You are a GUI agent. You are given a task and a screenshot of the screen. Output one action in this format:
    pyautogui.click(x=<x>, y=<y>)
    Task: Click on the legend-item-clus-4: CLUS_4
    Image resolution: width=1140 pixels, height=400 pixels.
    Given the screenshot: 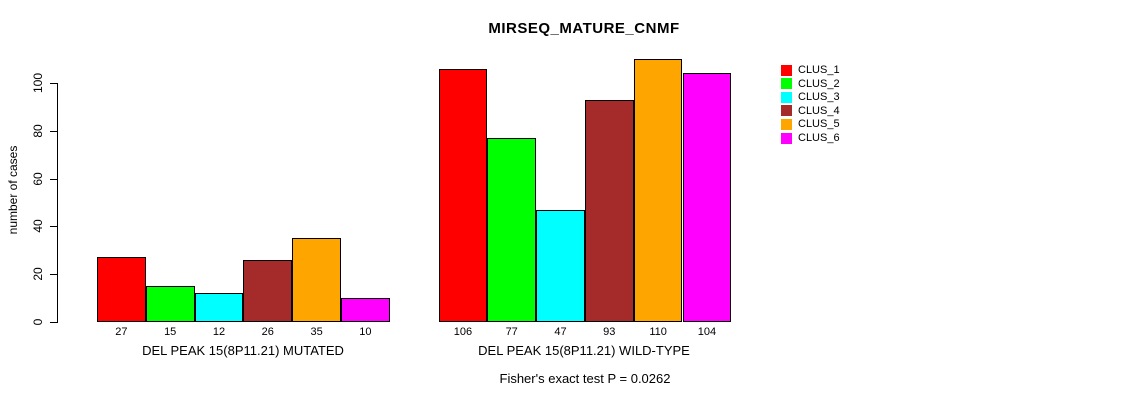 What is the action you would take?
    pyautogui.click(x=810, y=111)
    